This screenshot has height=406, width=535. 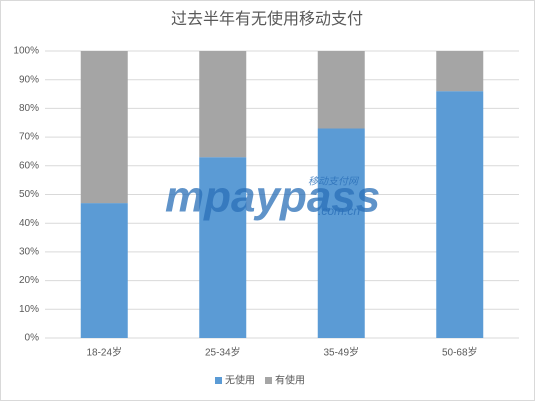 What do you see at coordinates (29, 137) in the screenshot?
I see `y-tick-label: 70%` at bounding box center [29, 137].